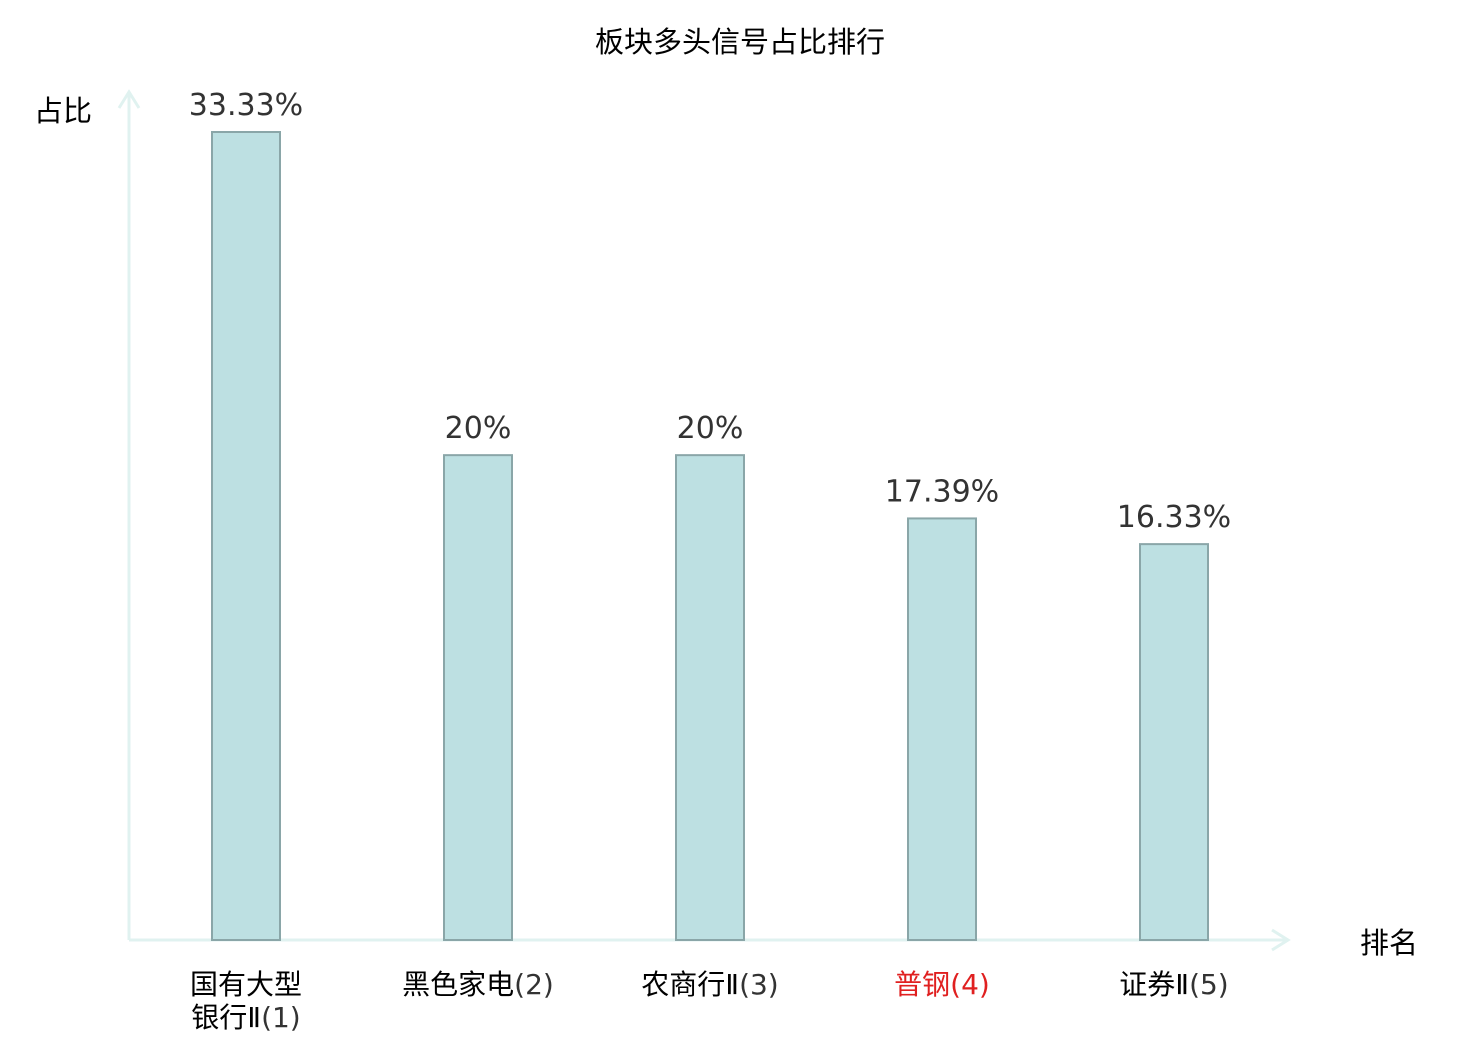 This screenshot has height=1040, width=1480. What do you see at coordinates (534, 984) in the screenshot?
I see `category-rank: (2)` at bounding box center [534, 984].